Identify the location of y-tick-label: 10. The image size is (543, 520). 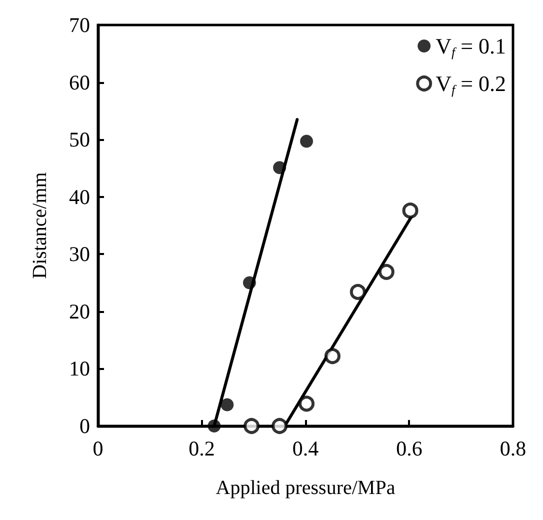
(79, 368).